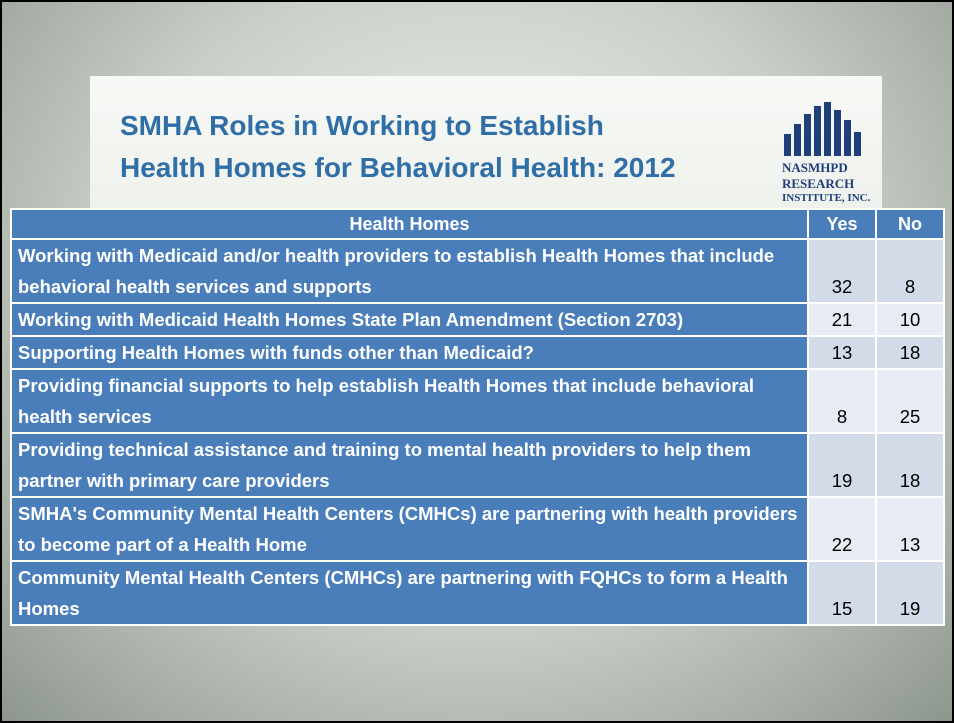 Image resolution: width=954 pixels, height=723 pixels. I want to click on count-cell: 22, so click(842, 529).